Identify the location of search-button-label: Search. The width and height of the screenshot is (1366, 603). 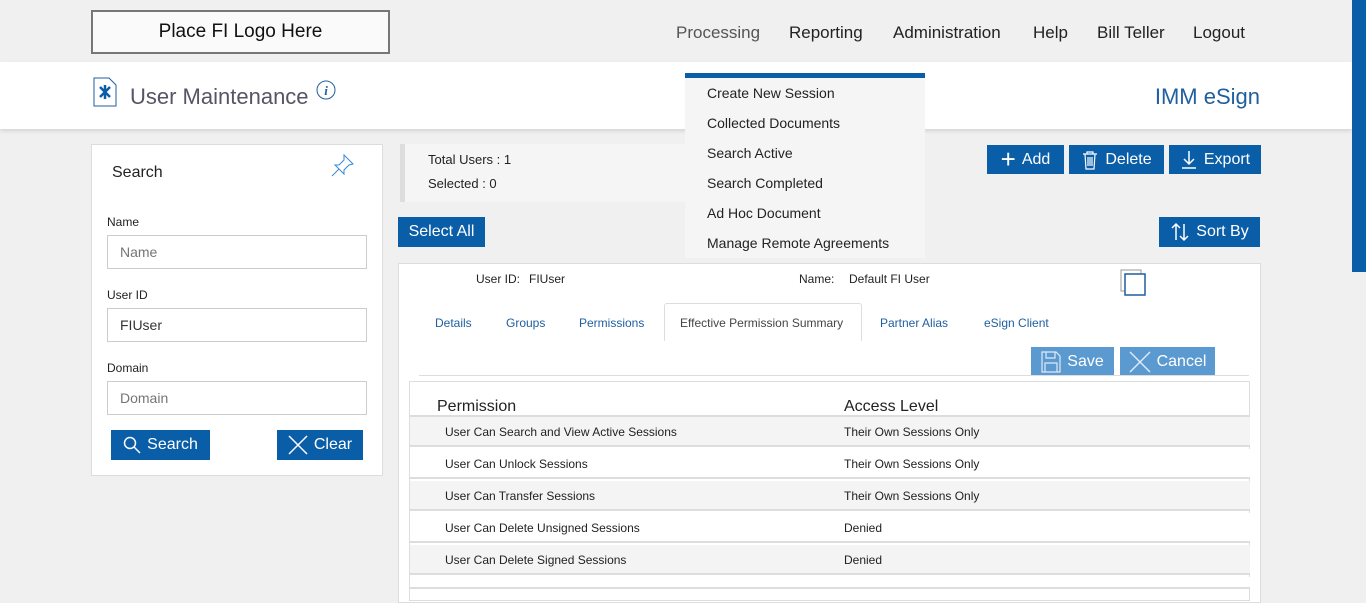
(172, 444).